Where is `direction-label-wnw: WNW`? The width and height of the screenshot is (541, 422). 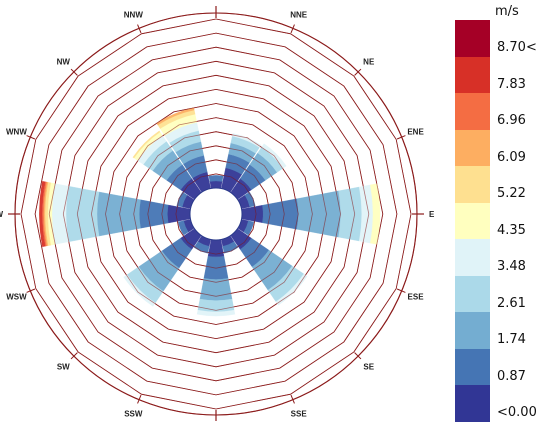
direction-label-wnw: WNW is located at coordinates (16, 131).